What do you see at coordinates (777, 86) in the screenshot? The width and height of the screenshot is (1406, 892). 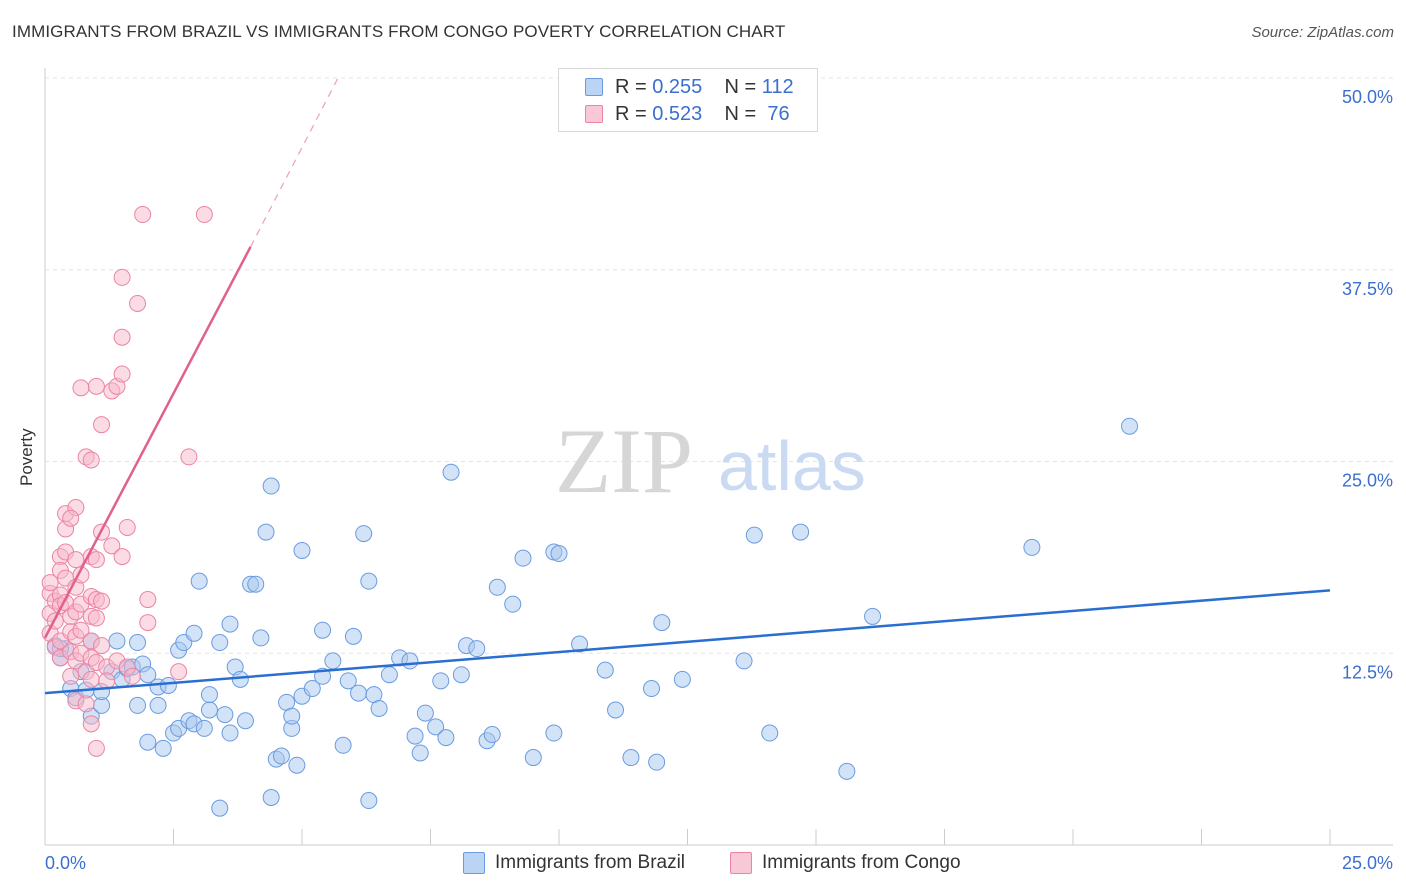 I see `brazil-n-value: 112` at bounding box center [777, 86].